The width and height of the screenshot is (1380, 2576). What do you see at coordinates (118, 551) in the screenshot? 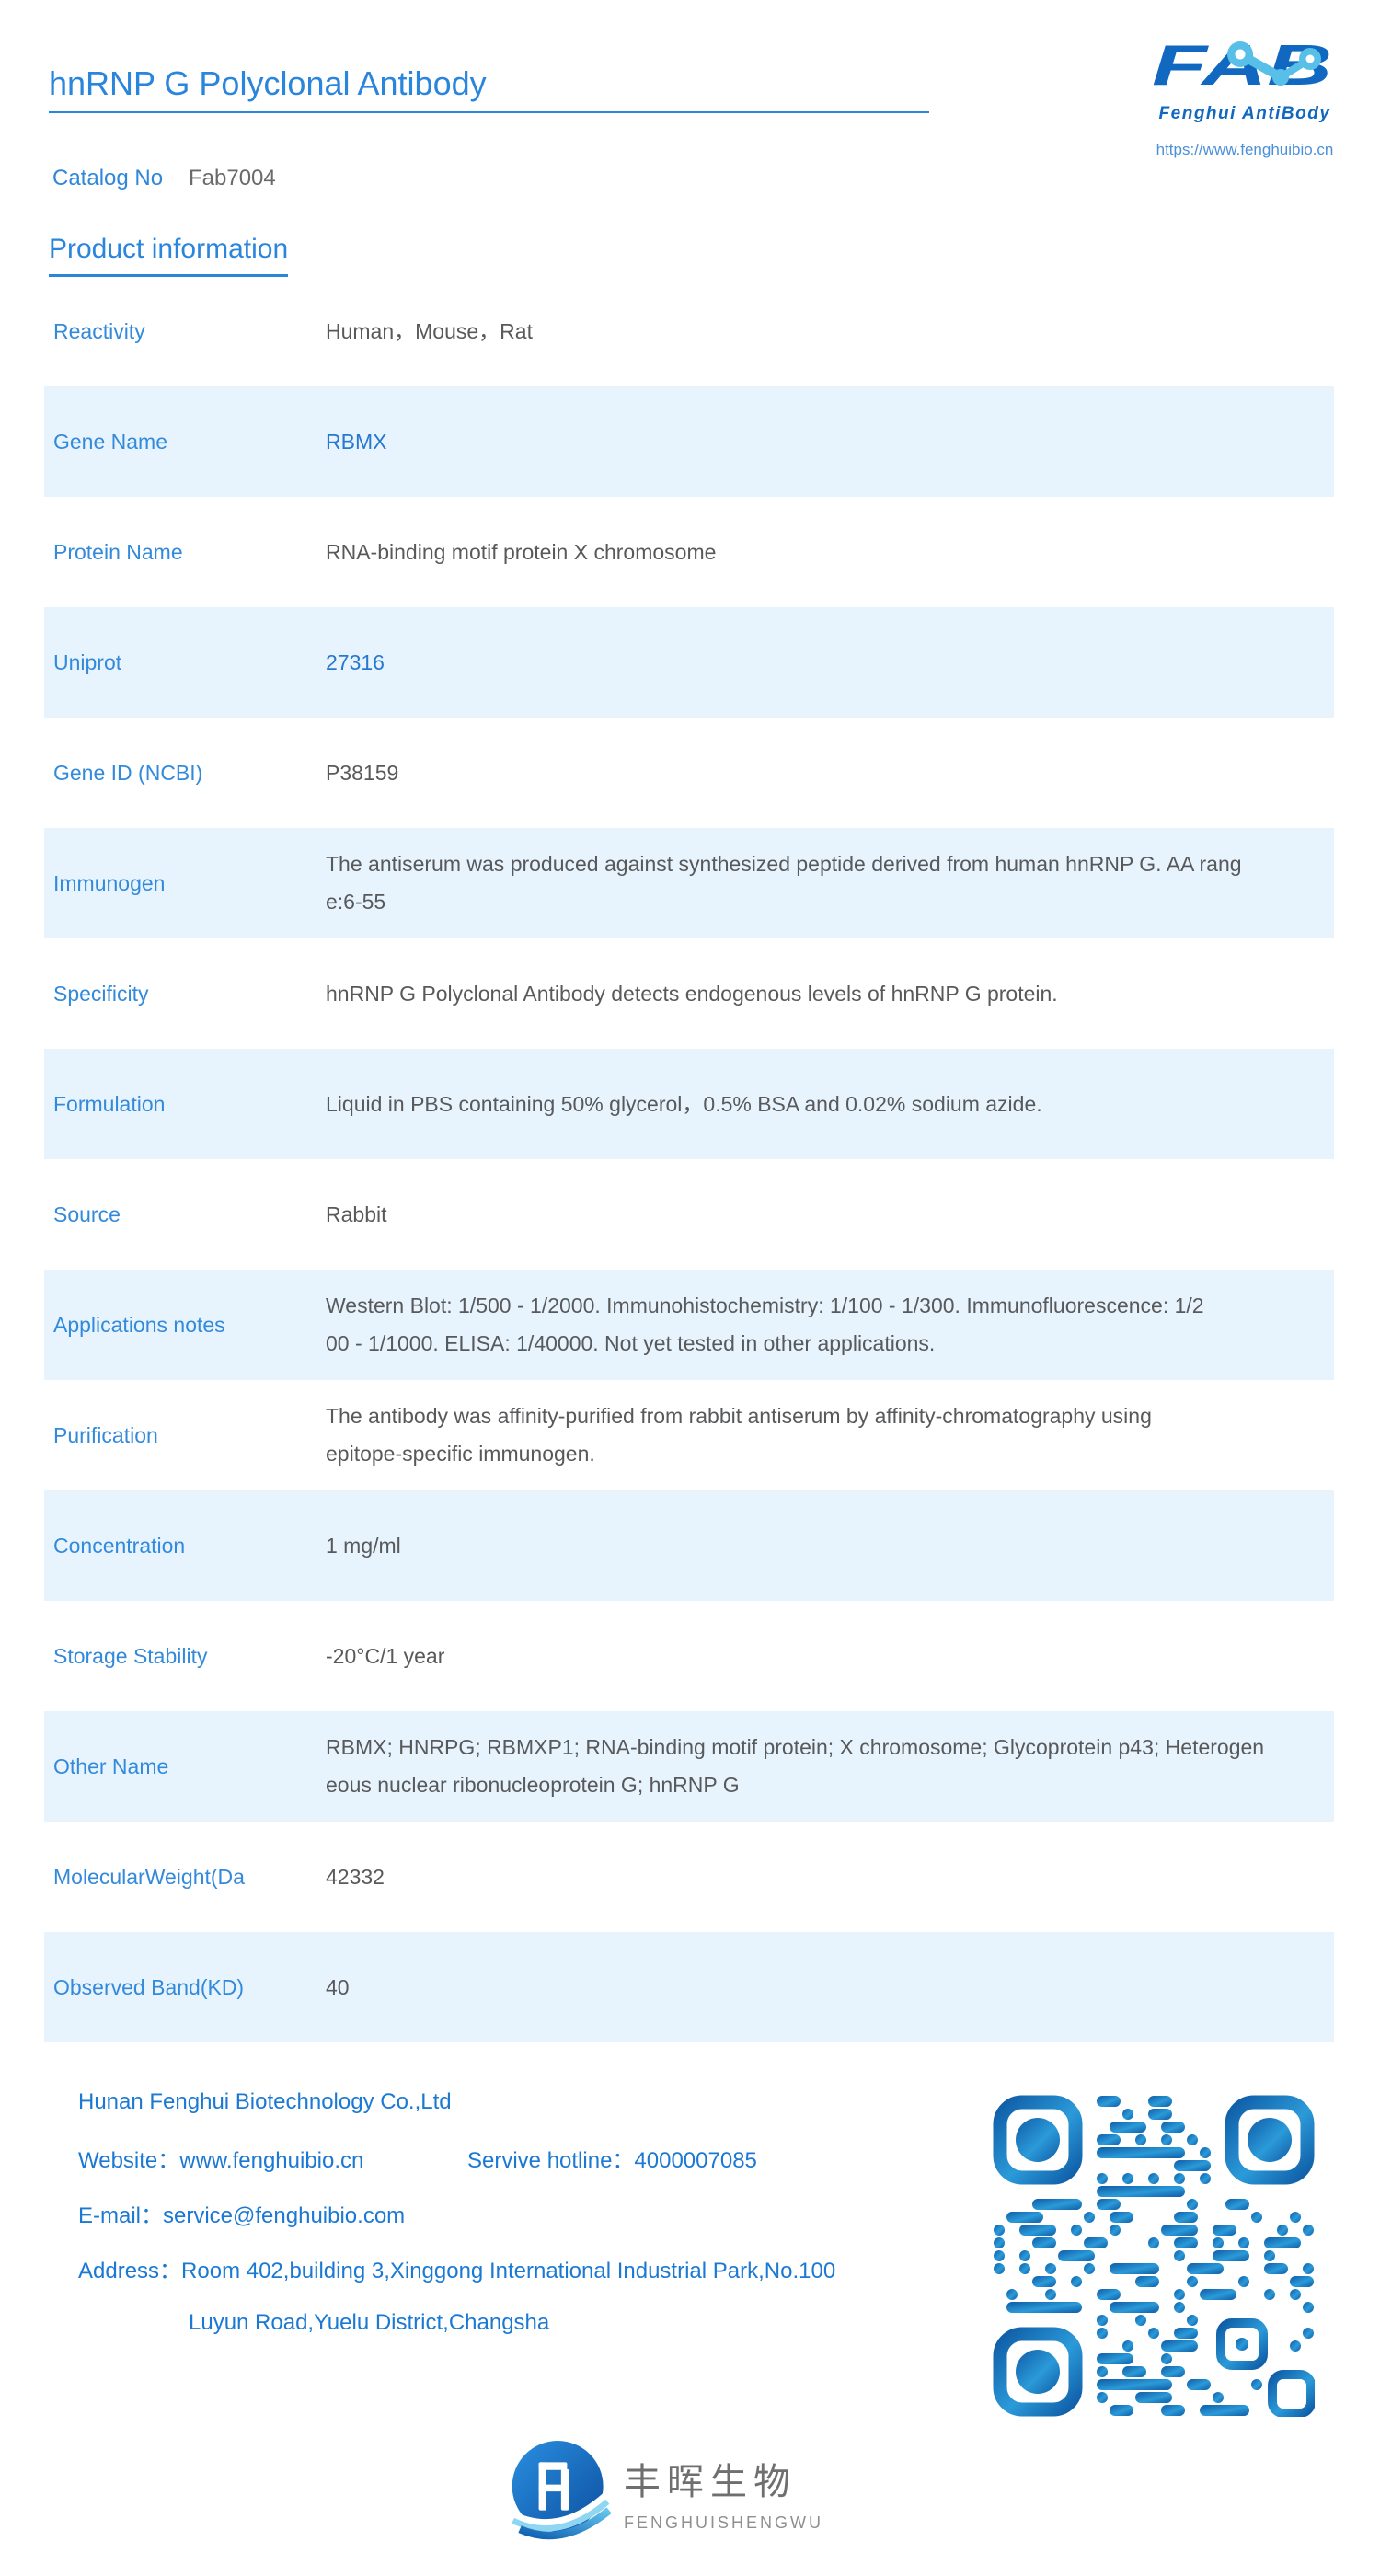
I see `row-label: Protein Name` at bounding box center [118, 551].